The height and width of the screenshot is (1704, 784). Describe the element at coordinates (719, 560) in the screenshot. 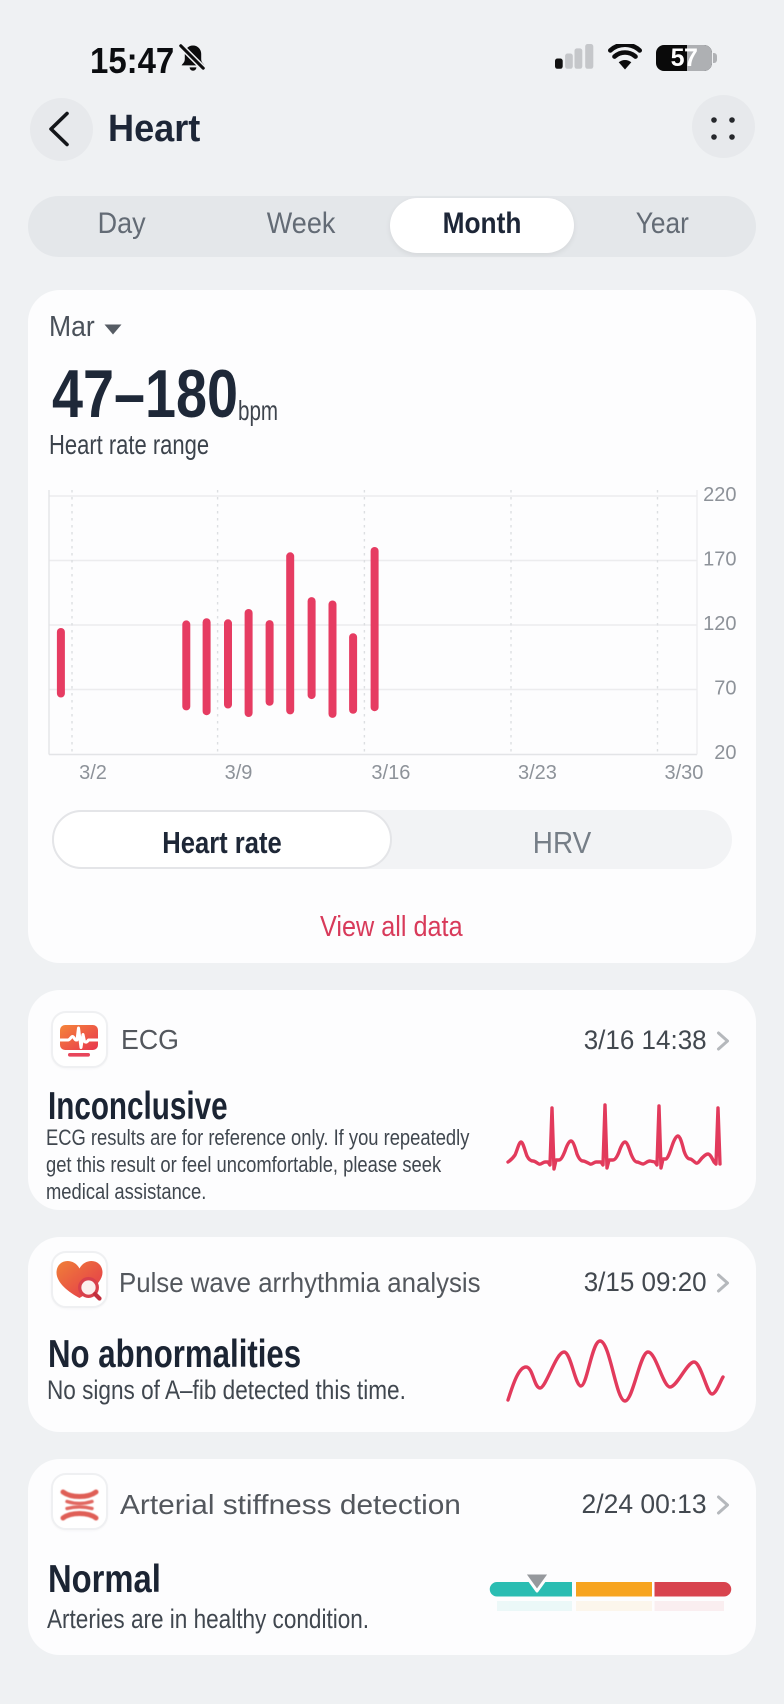

I see `svg-text: 170` at that location.